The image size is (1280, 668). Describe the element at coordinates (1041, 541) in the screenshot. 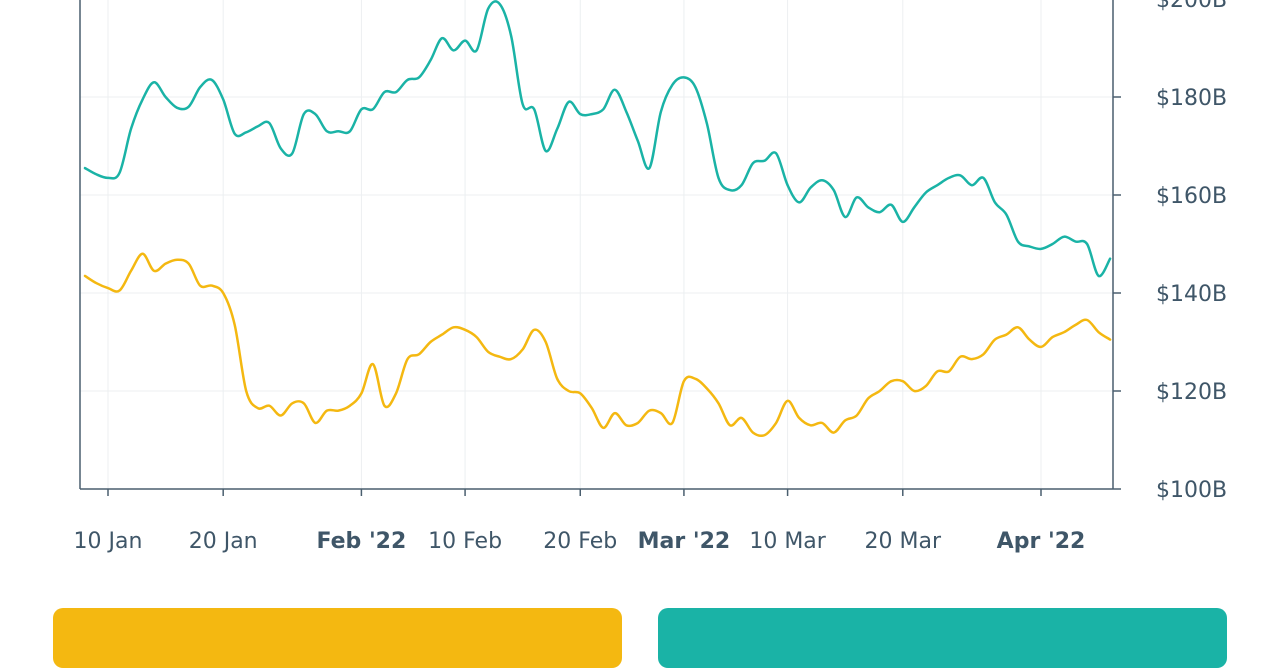

I see `x-tick-label: Apr '22` at that location.